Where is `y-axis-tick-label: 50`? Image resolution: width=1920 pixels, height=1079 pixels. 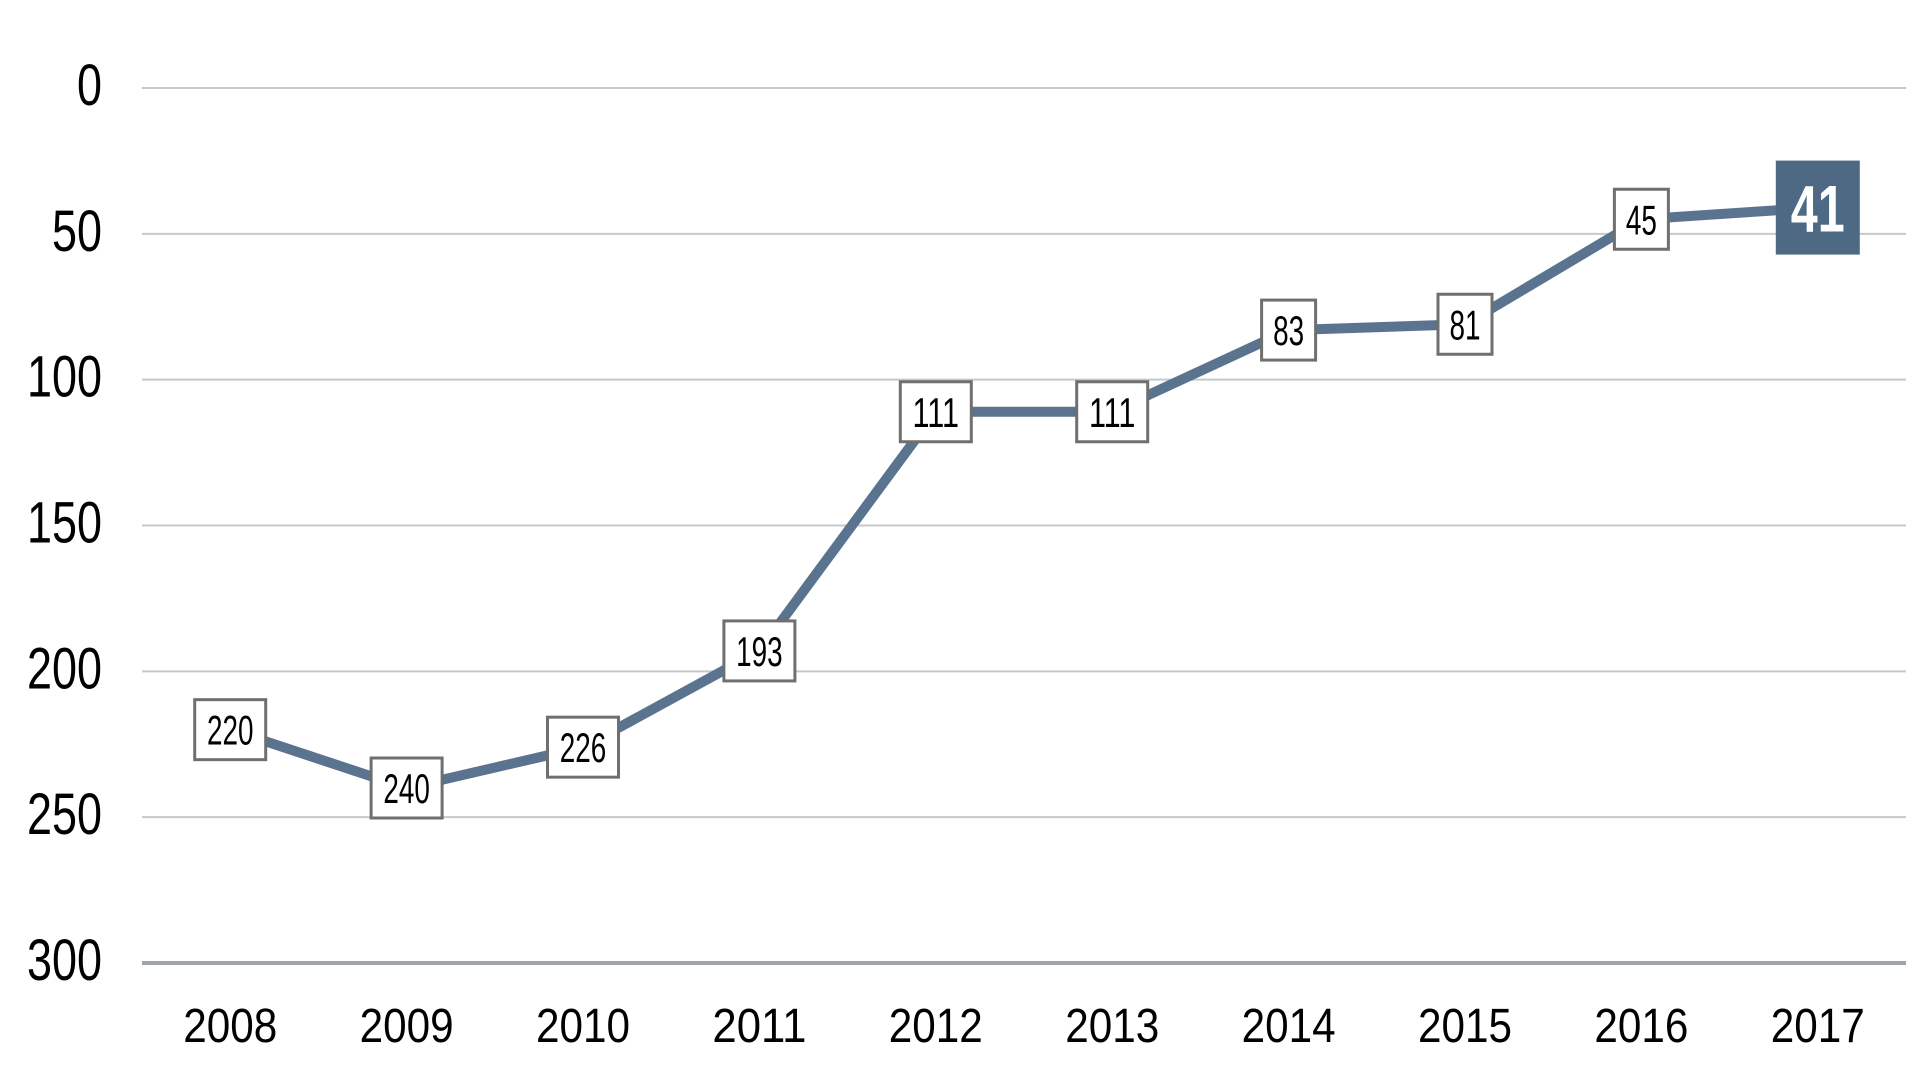 y-axis-tick-label: 50 is located at coordinates (77, 231).